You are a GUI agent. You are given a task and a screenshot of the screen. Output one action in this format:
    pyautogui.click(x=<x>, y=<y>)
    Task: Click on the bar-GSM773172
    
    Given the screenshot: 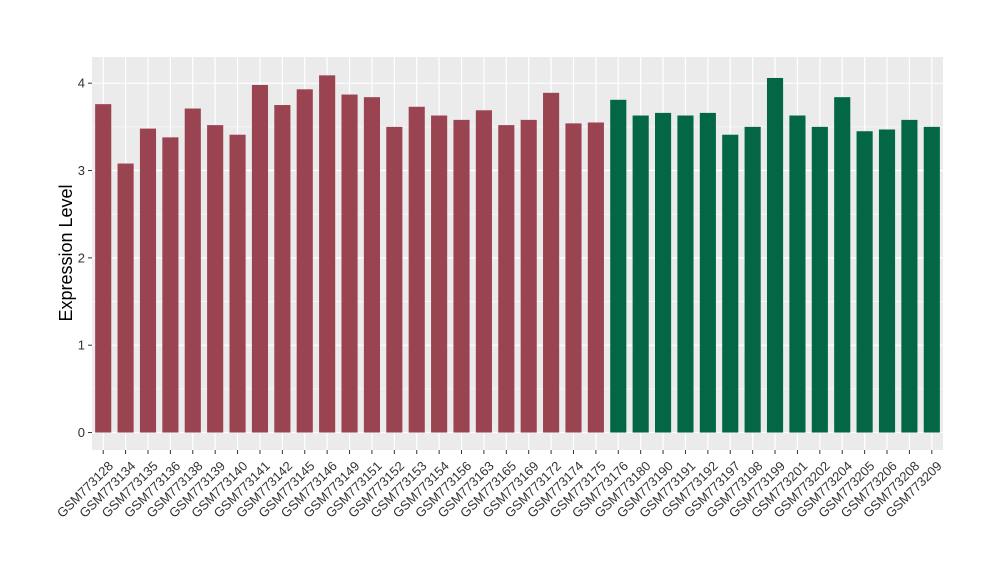 What is the action you would take?
    pyautogui.click(x=551, y=262)
    